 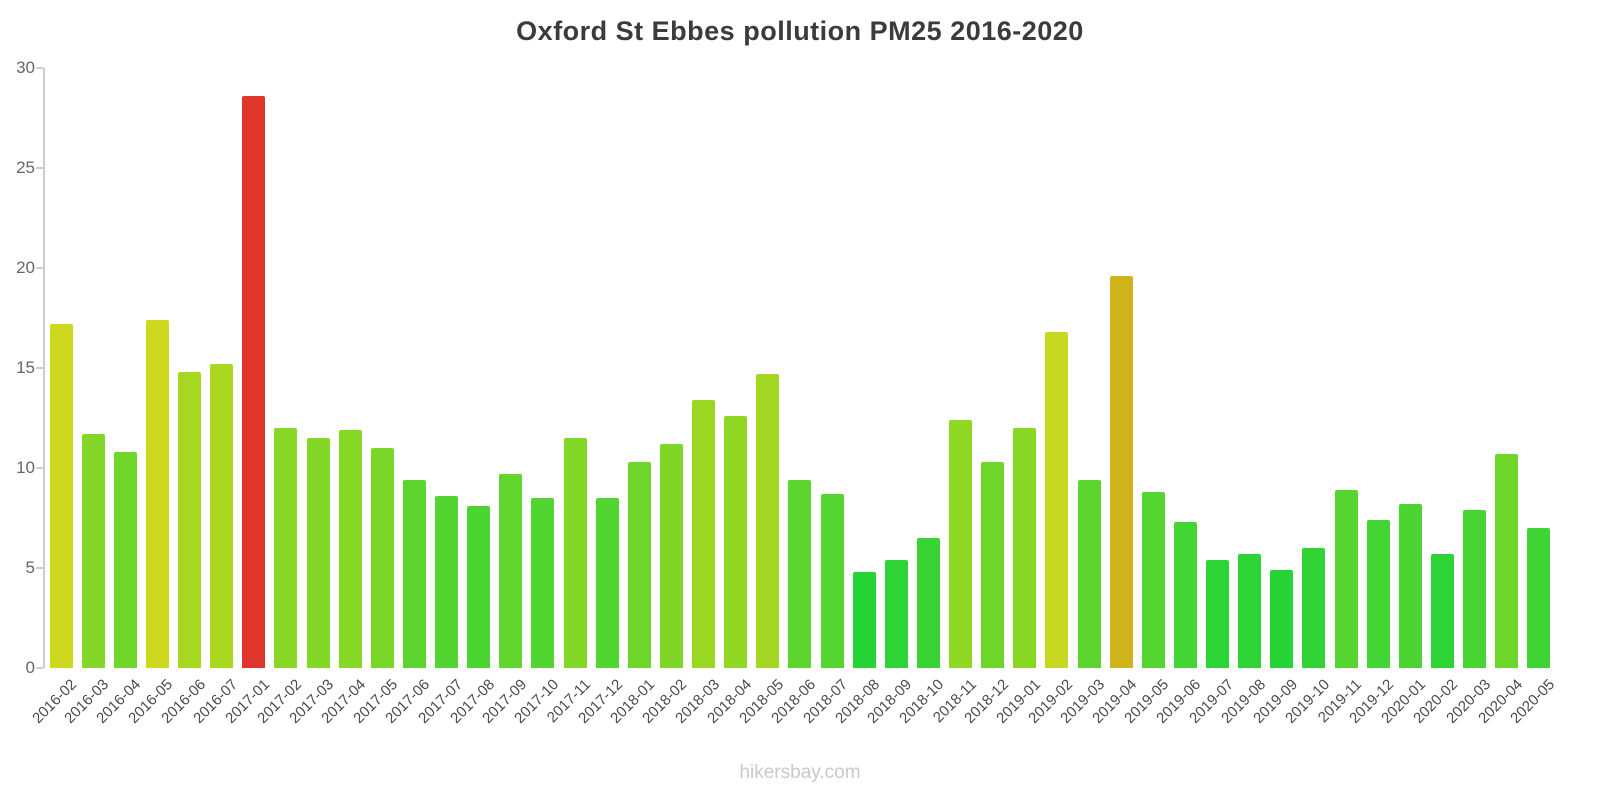 What do you see at coordinates (1532, 397) in the screenshot?
I see `bar-slot: 2020-05` at bounding box center [1532, 397].